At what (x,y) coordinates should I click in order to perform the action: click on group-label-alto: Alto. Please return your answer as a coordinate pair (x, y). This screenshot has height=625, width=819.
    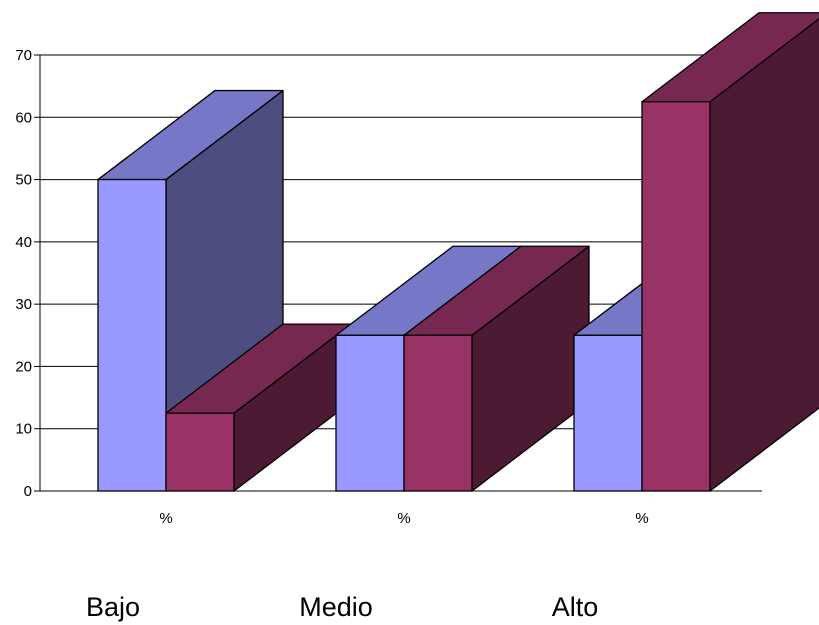
    Looking at the image, I should click on (575, 607).